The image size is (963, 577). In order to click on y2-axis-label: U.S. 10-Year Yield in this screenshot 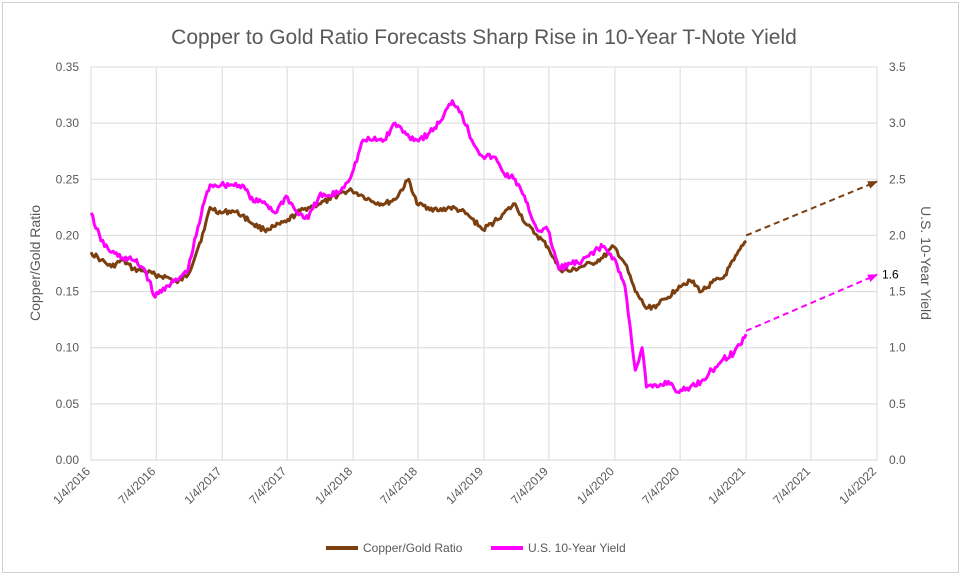, I will do `click(926, 263)`.